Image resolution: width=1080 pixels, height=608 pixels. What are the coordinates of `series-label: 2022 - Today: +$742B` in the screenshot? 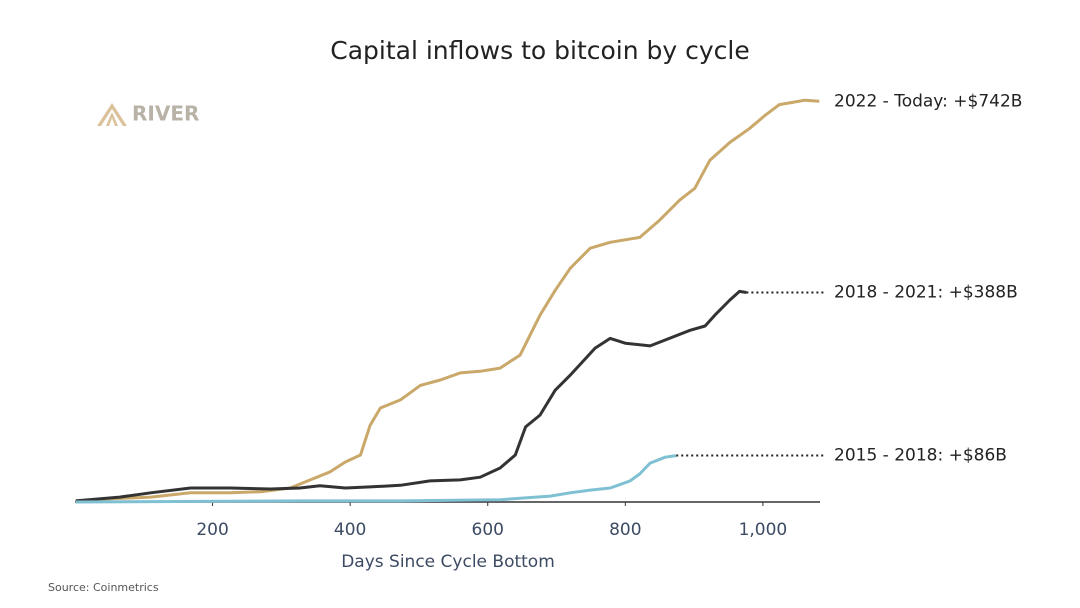 It's located at (928, 101).